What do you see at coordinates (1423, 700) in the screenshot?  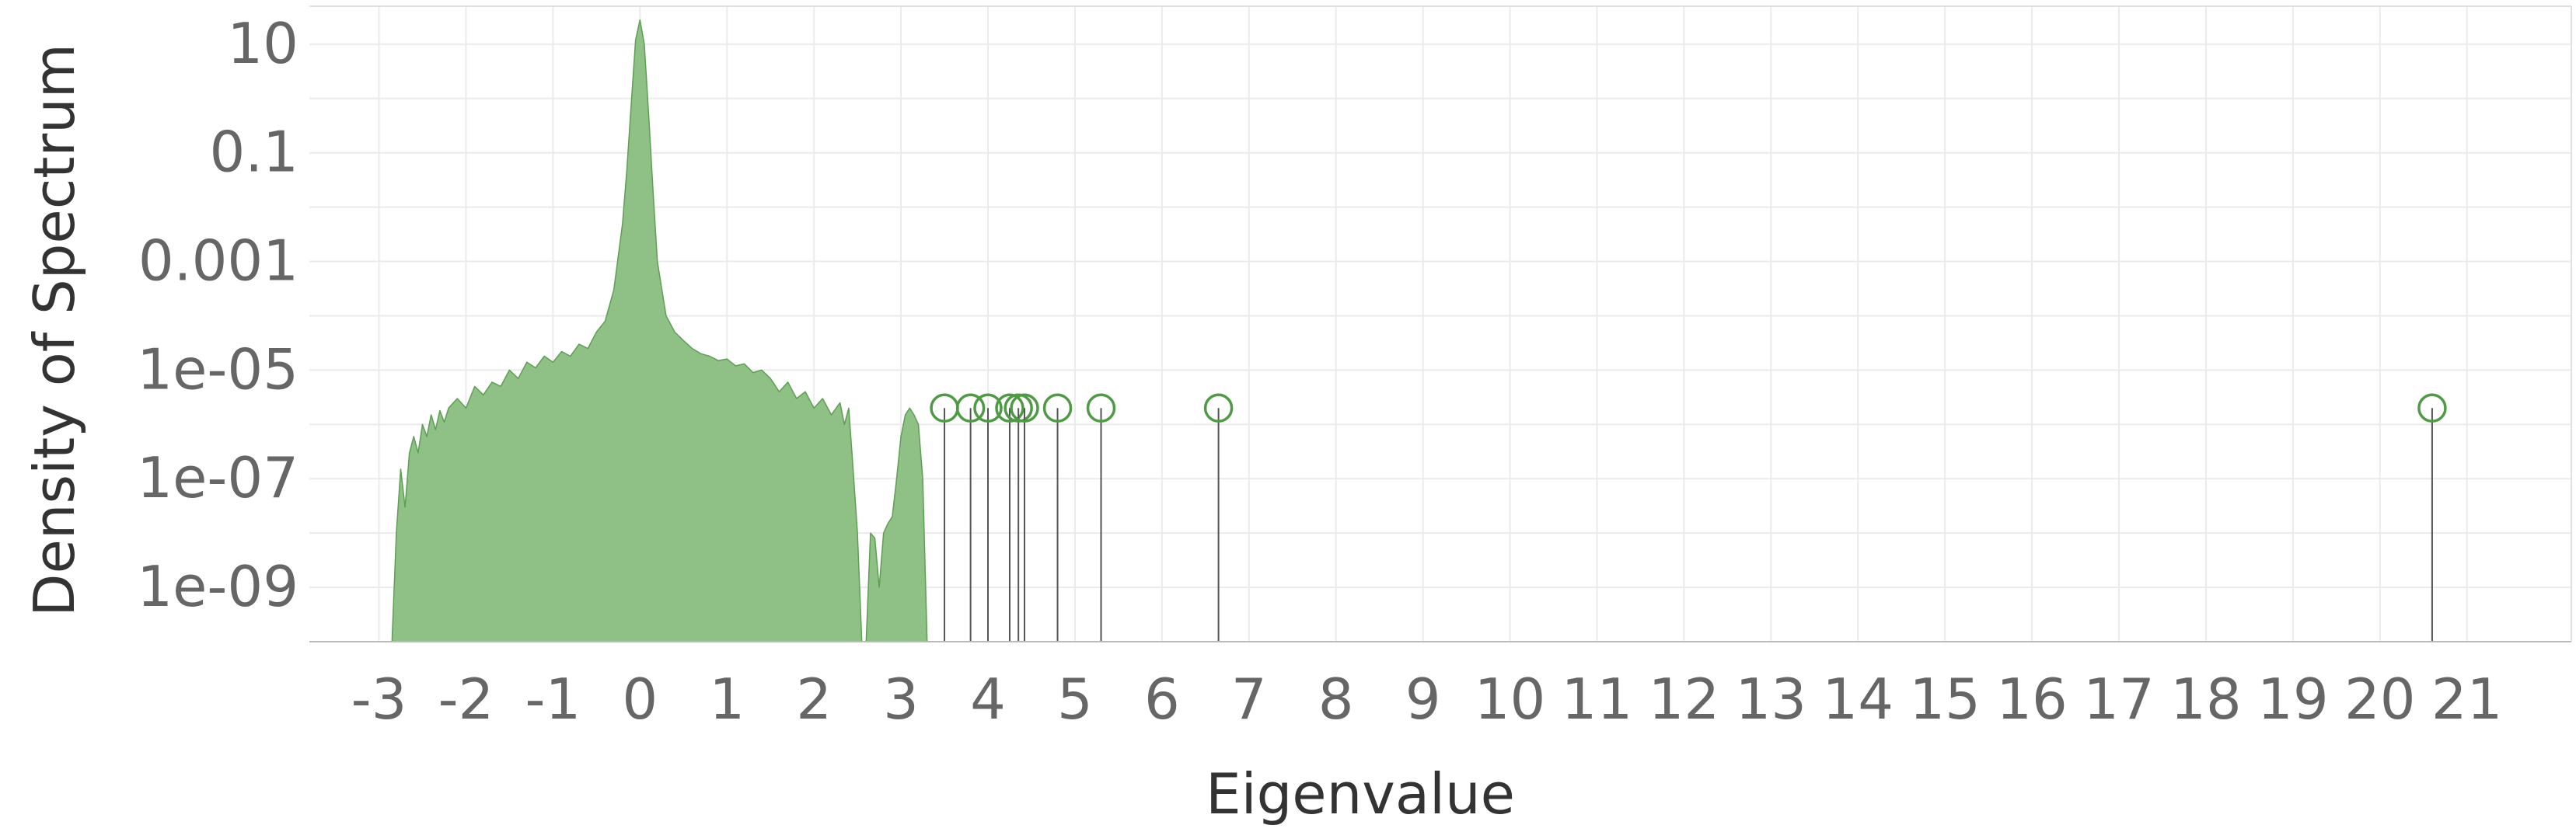 I see `x-tick-label: 9` at bounding box center [1423, 700].